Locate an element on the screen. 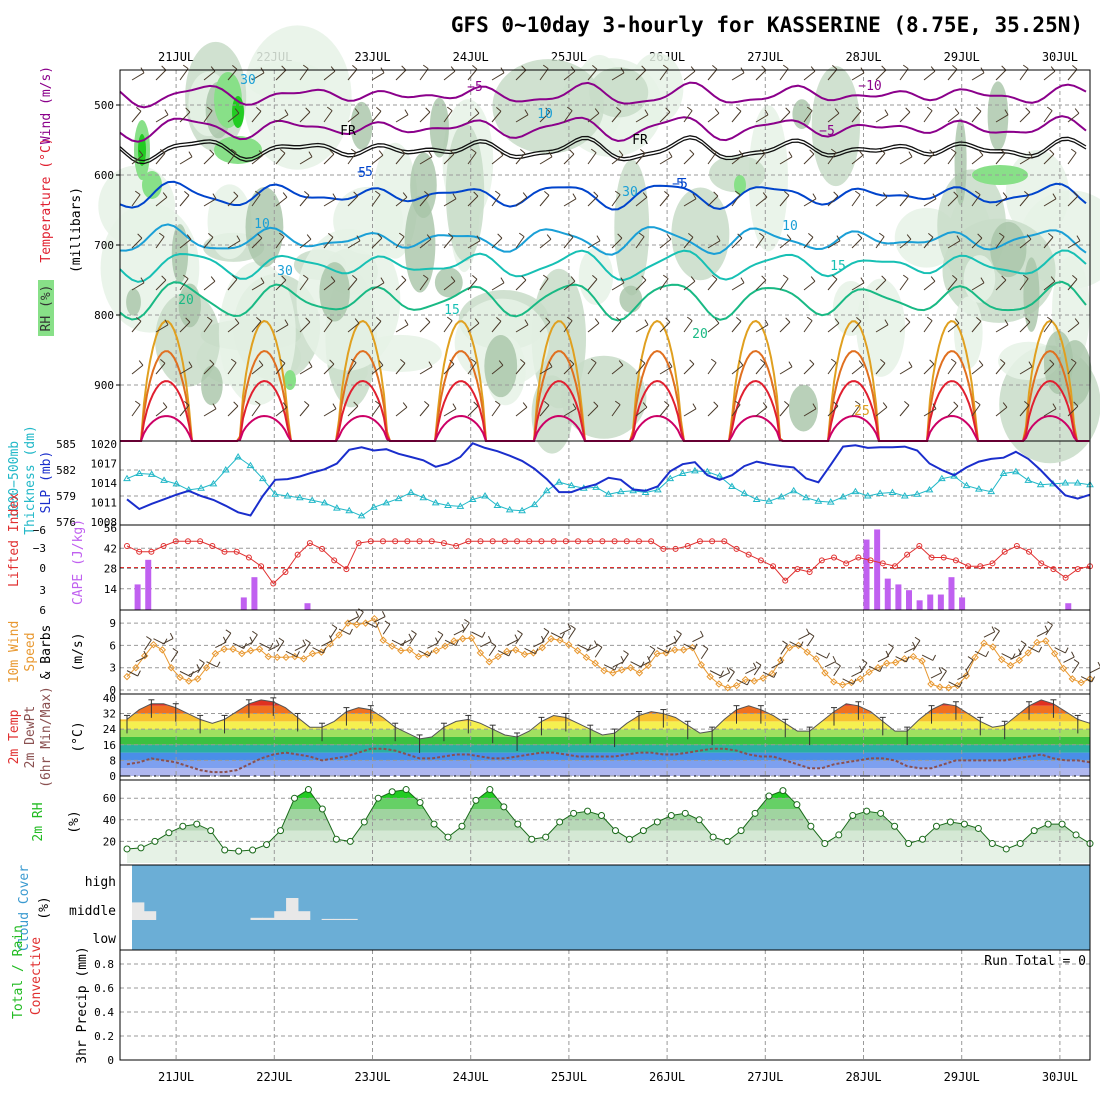 The width and height of the screenshot is (1100, 1100). contour-label: −5 is located at coordinates (475, 87).